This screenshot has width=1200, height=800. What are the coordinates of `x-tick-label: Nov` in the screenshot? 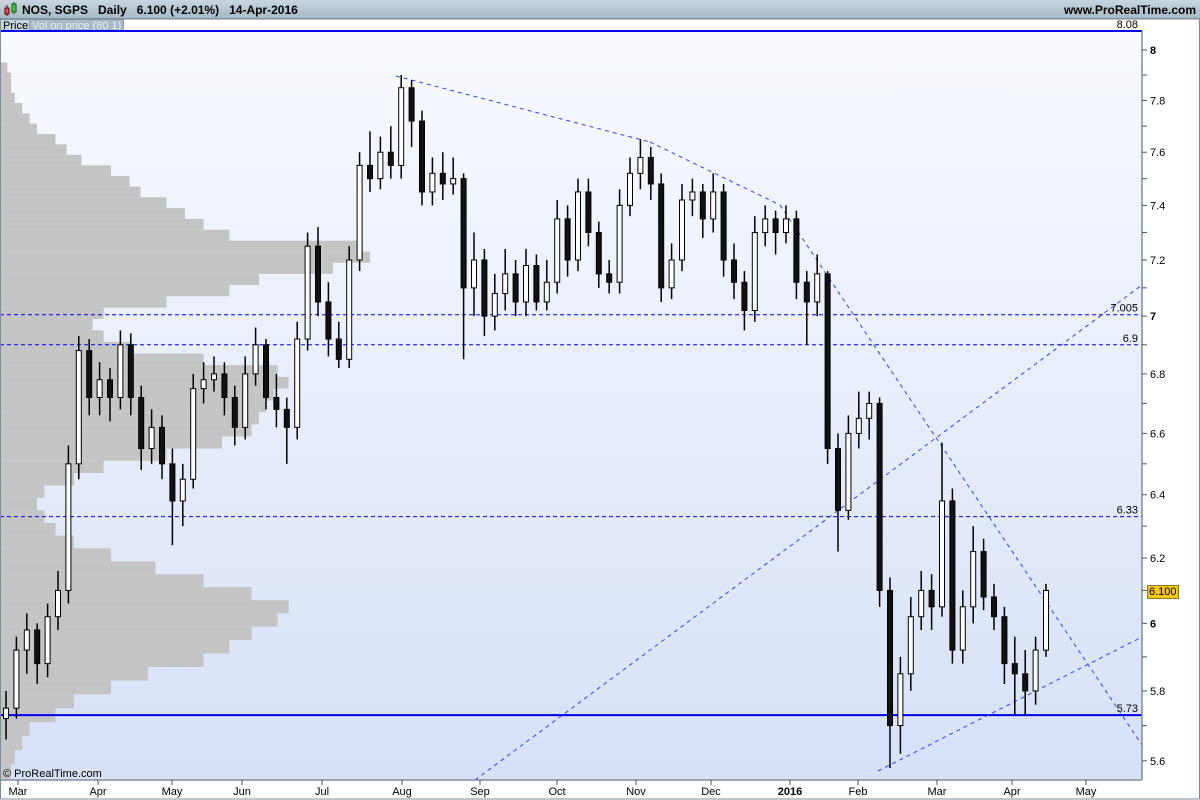 It's located at (636, 792).